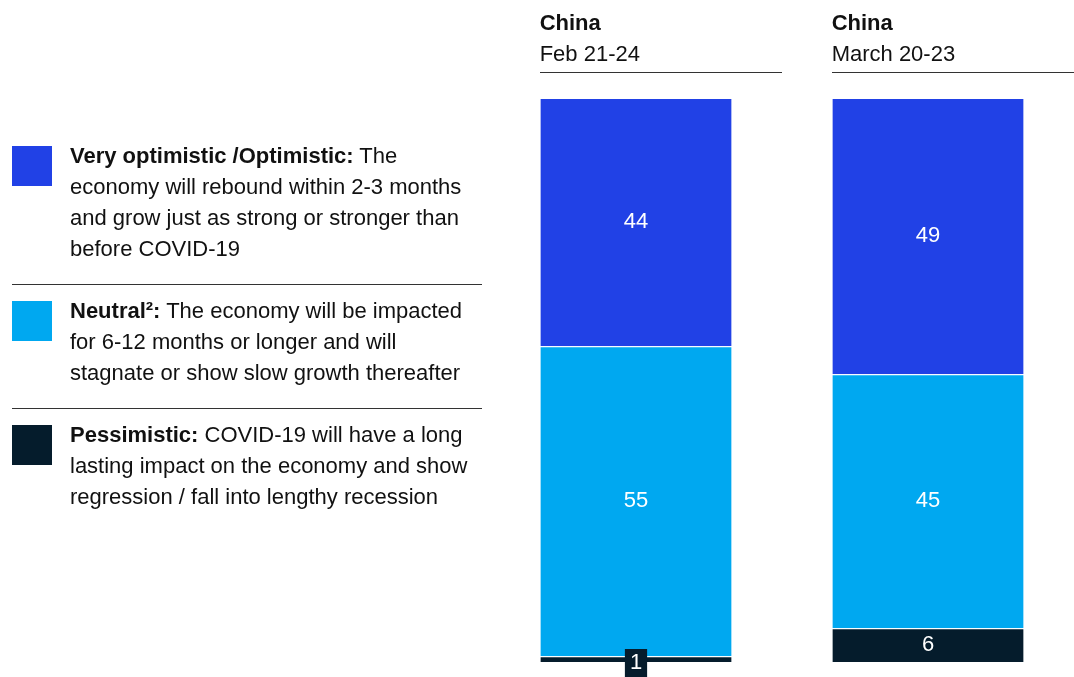 Image resolution: width=1074 pixels, height=677 pixels. Describe the element at coordinates (636, 500) in the screenshot. I see `data-label: 55` at that location.